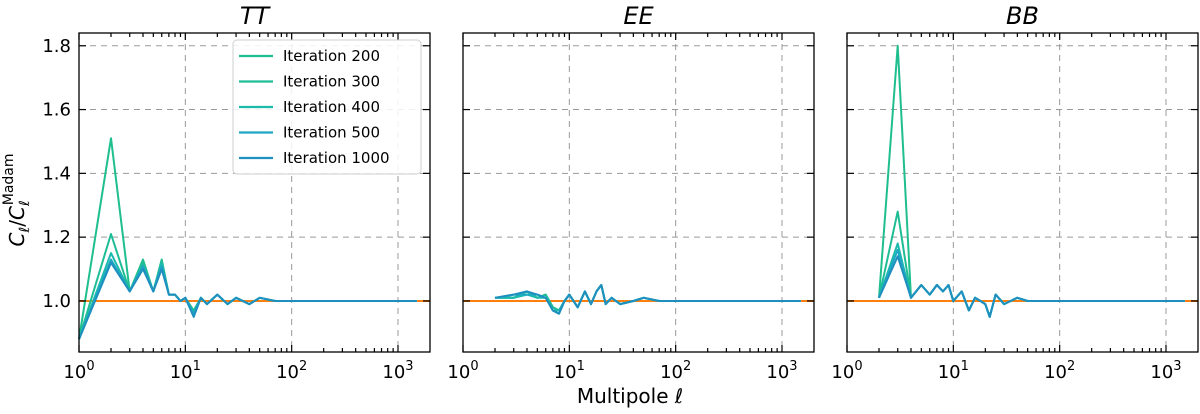 The width and height of the screenshot is (1200, 414). I want to click on legend-box, so click(327, 107).